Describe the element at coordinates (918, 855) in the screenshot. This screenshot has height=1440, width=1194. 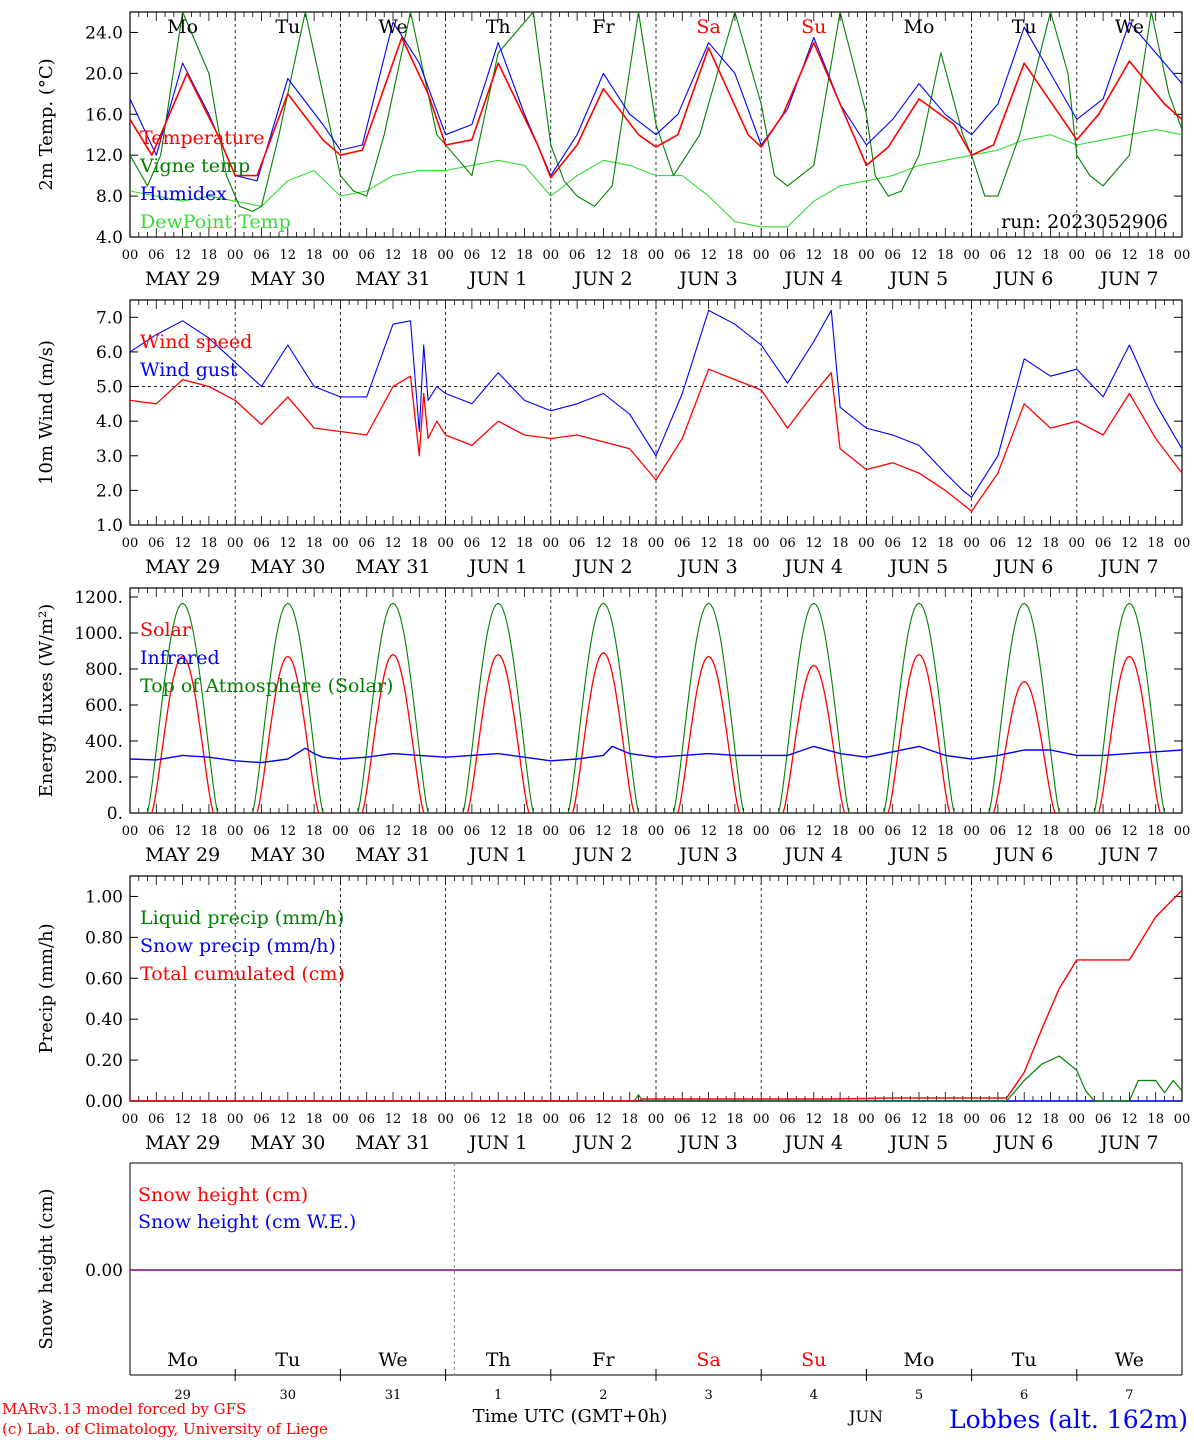
I see `date-label: JUN 5` at that location.